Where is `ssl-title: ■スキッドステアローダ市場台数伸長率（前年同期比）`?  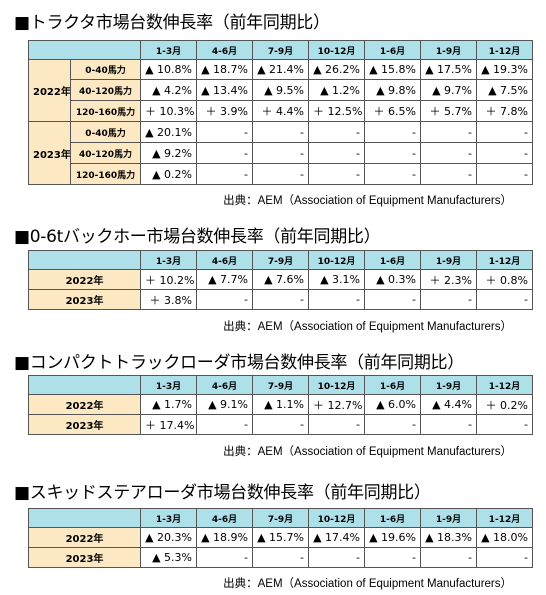
ssl-title: ■スキッドステアローダ市場台数伸長率（前年同期比） is located at coordinates (222, 493).